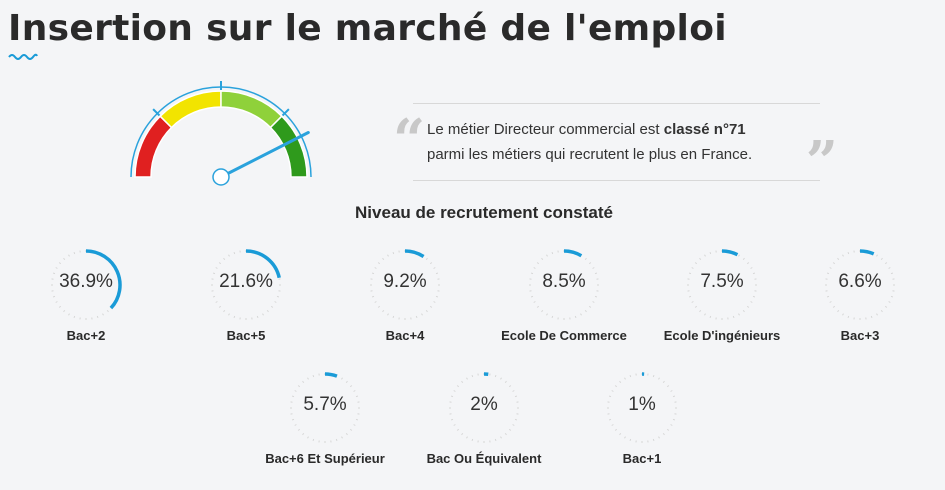  What do you see at coordinates (821, 162) in the screenshot?
I see `quote-close-mark: ”` at bounding box center [821, 162].